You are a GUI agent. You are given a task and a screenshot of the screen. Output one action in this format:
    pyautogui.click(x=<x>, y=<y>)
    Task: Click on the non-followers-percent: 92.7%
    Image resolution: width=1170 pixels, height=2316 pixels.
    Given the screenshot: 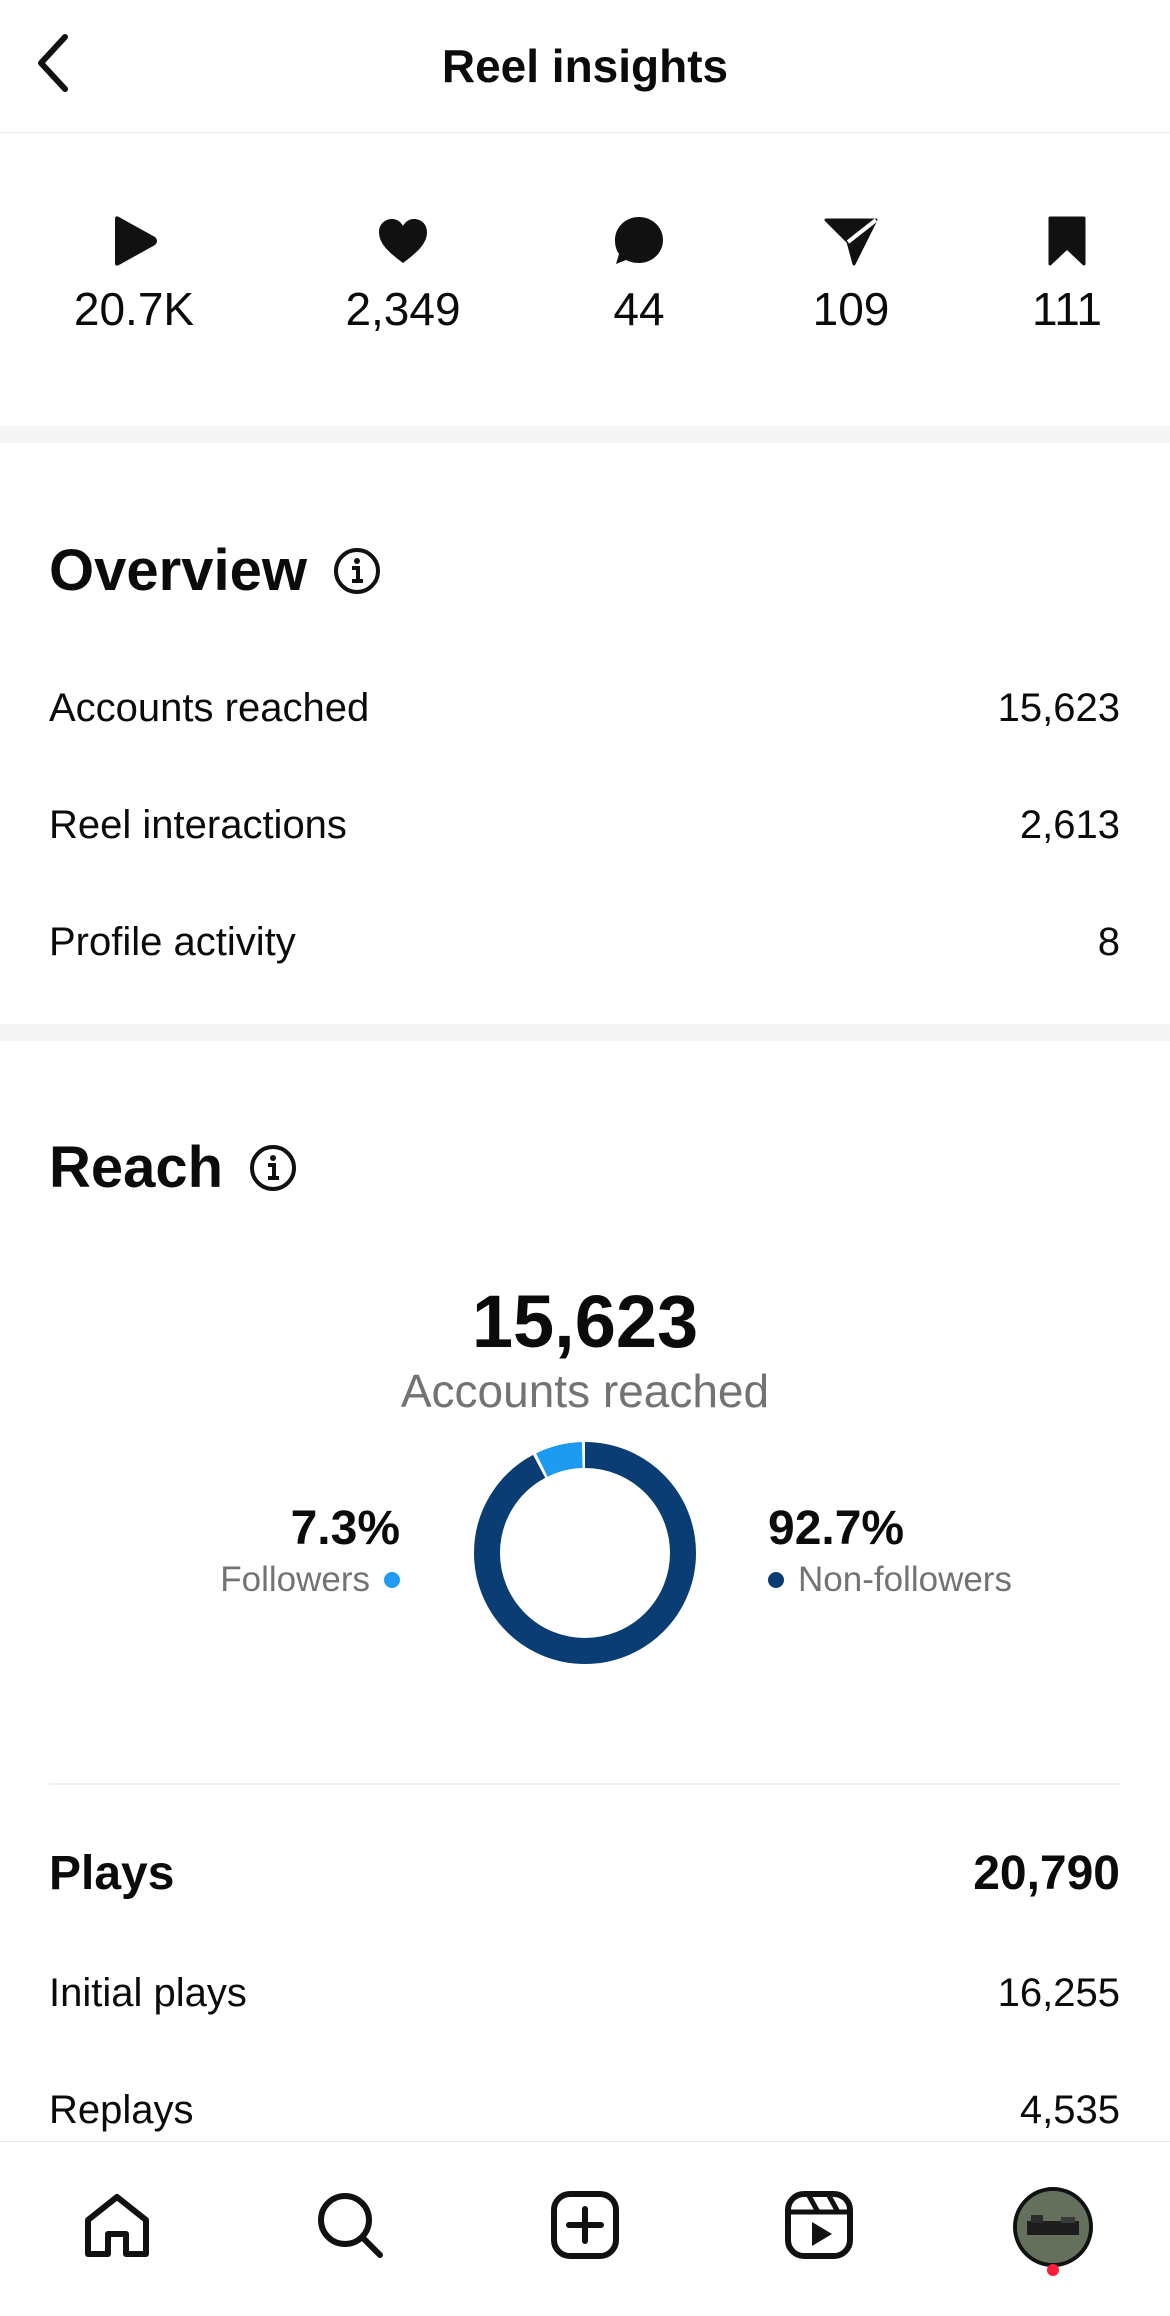 What is the action you would take?
    pyautogui.click(x=836, y=1528)
    